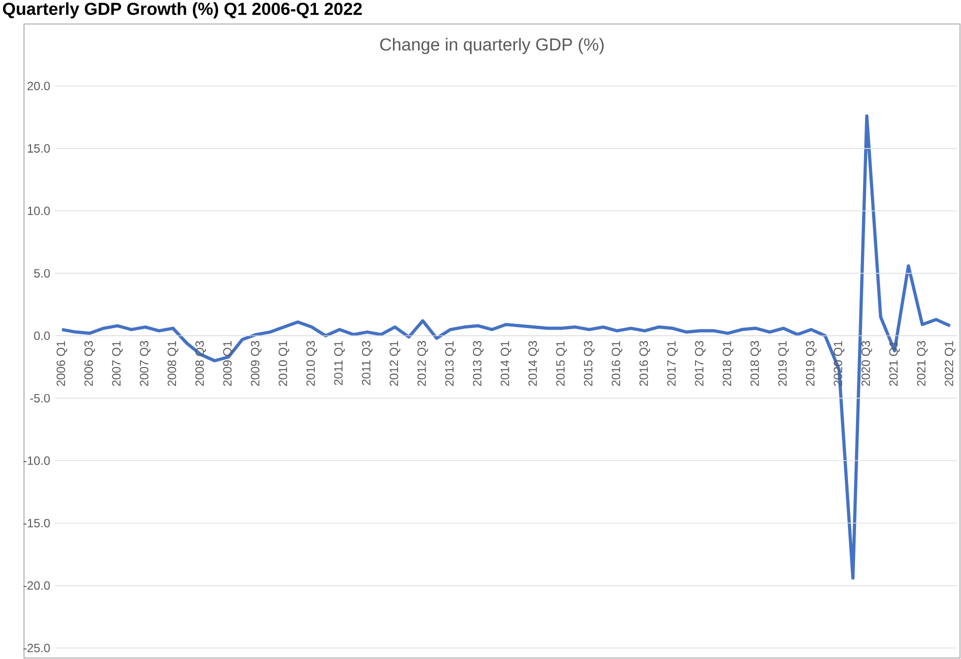 The width and height of the screenshot is (961, 659). What do you see at coordinates (811, 363) in the screenshot?
I see `x-tick-label: 2019 Q3` at bounding box center [811, 363].